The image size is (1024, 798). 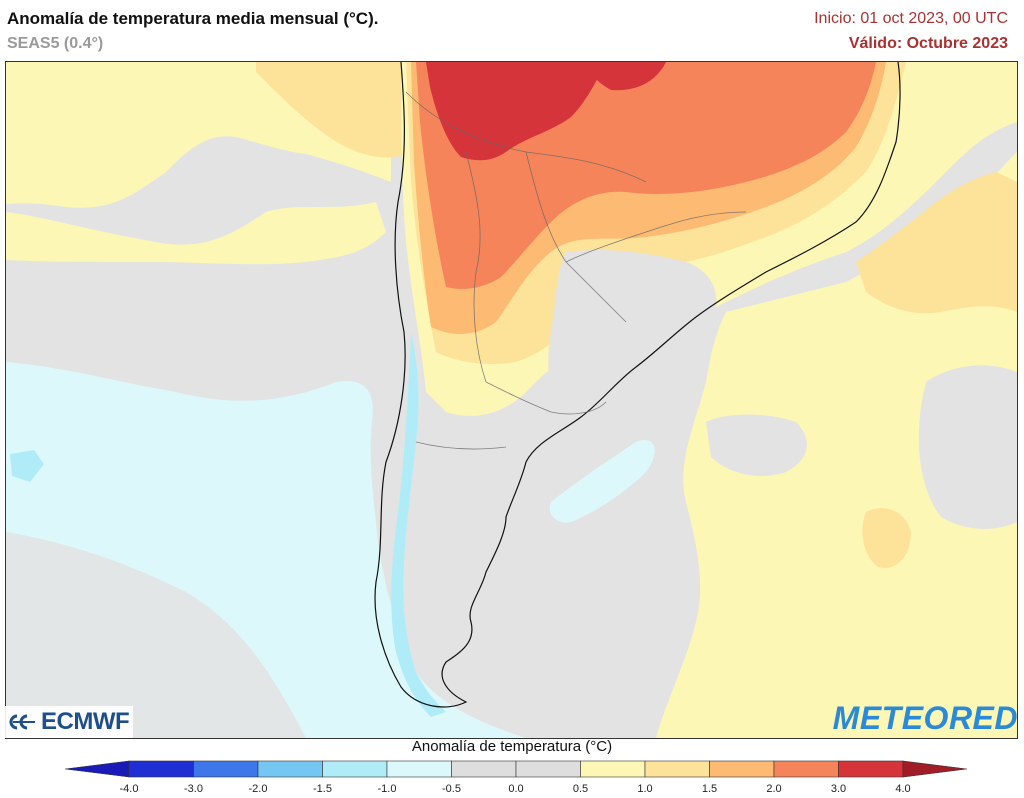 What do you see at coordinates (97, 769) in the screenshot?
I see `colorbar-under-arrow` at bounding box center [97, 769].